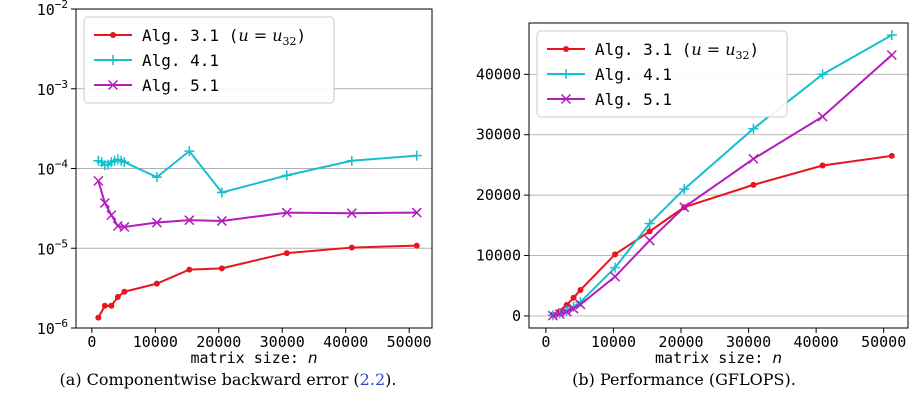 The image size is (912, 402). What do you see at coordinates (52, 88) in the screenshot?
I see `y-tick-label: 10⁻³` at bounding box center [52, 88].